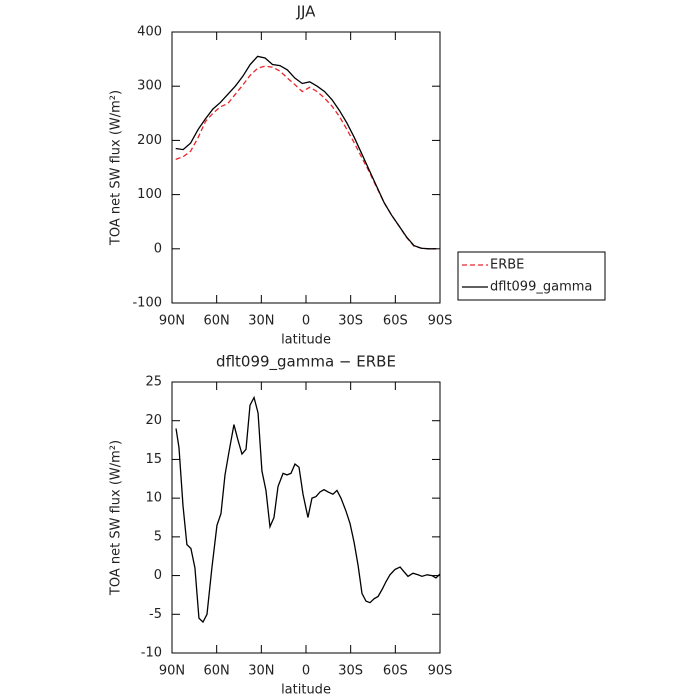  What do you see at coordinates (158, 536) in the screenshot?
I see `y-tick-label: 5` at bounding box center [158, 536].